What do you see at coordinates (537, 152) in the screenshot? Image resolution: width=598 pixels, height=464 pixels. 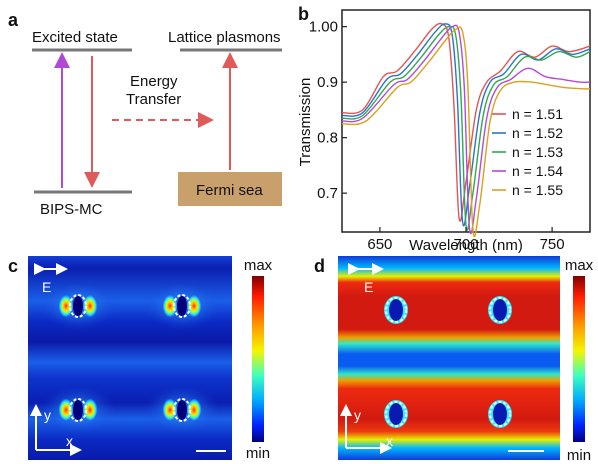 I see `legend-label-3: n = 1.53` at bounding box center [537, 152].